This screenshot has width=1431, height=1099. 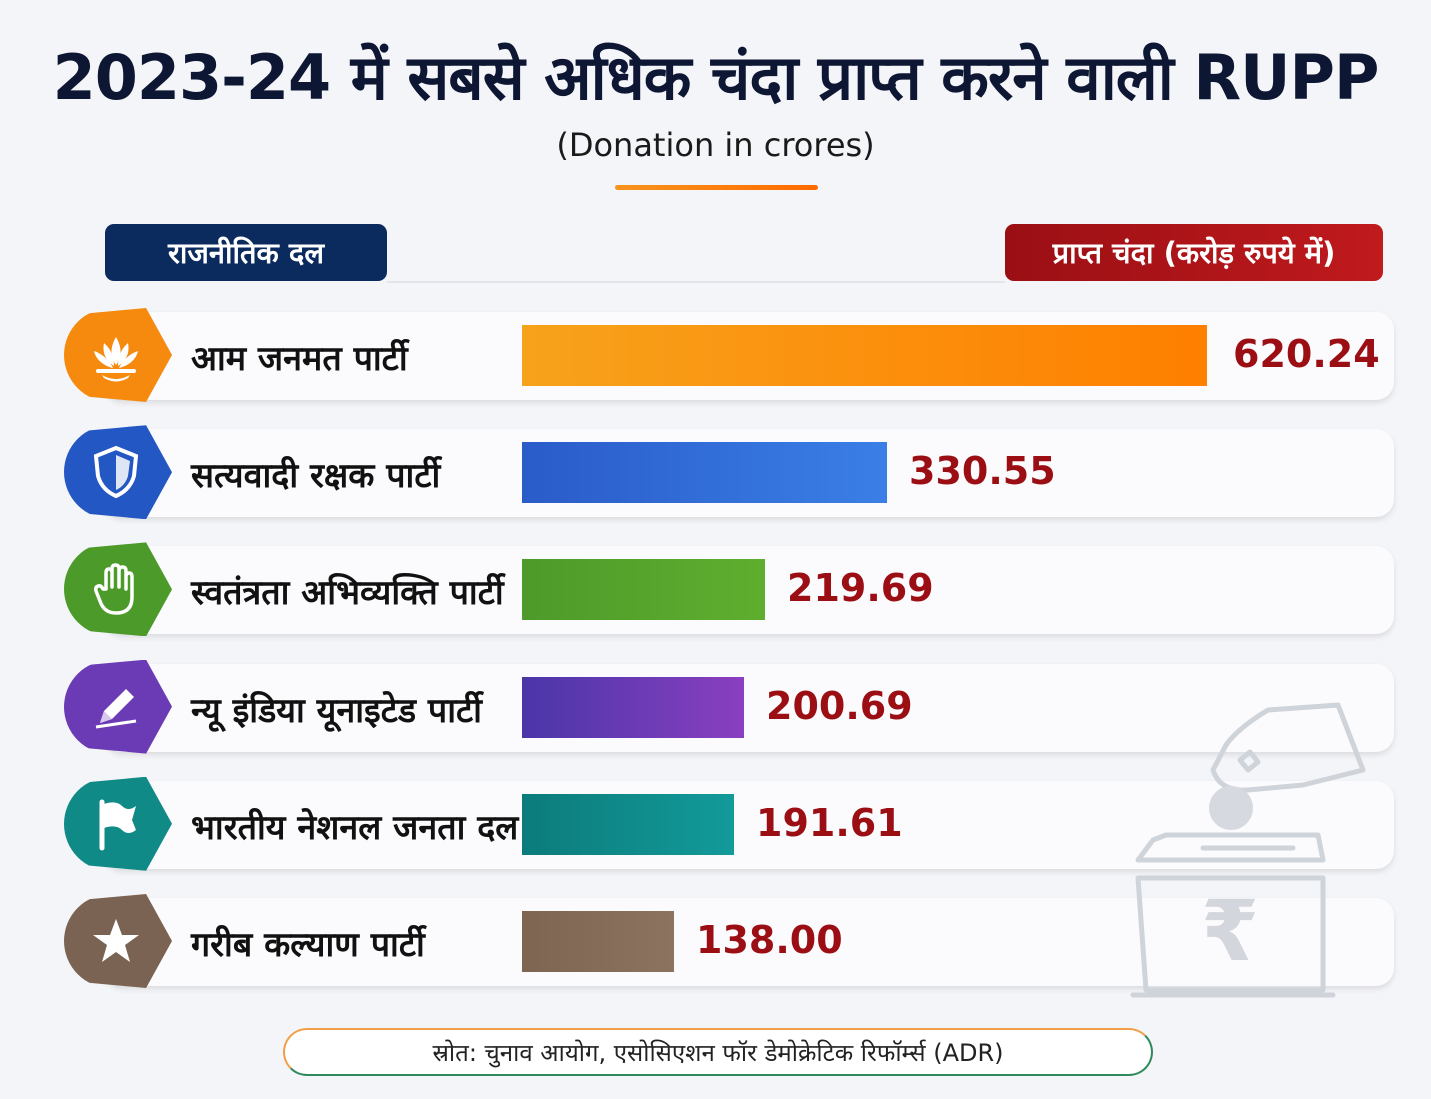 I want to click on pencil-icon, so click(x=116, y=708).